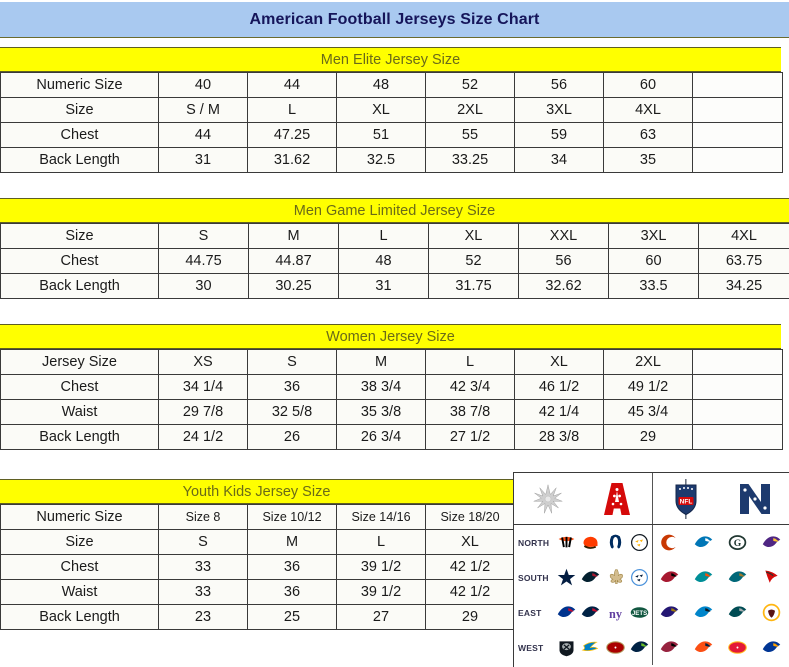 This screenshot has width=789, height=667. What do you see at coordinates (653, 236) in the screenshot?
I see `cell-value: 3XL` at bounding box center [653, 236].